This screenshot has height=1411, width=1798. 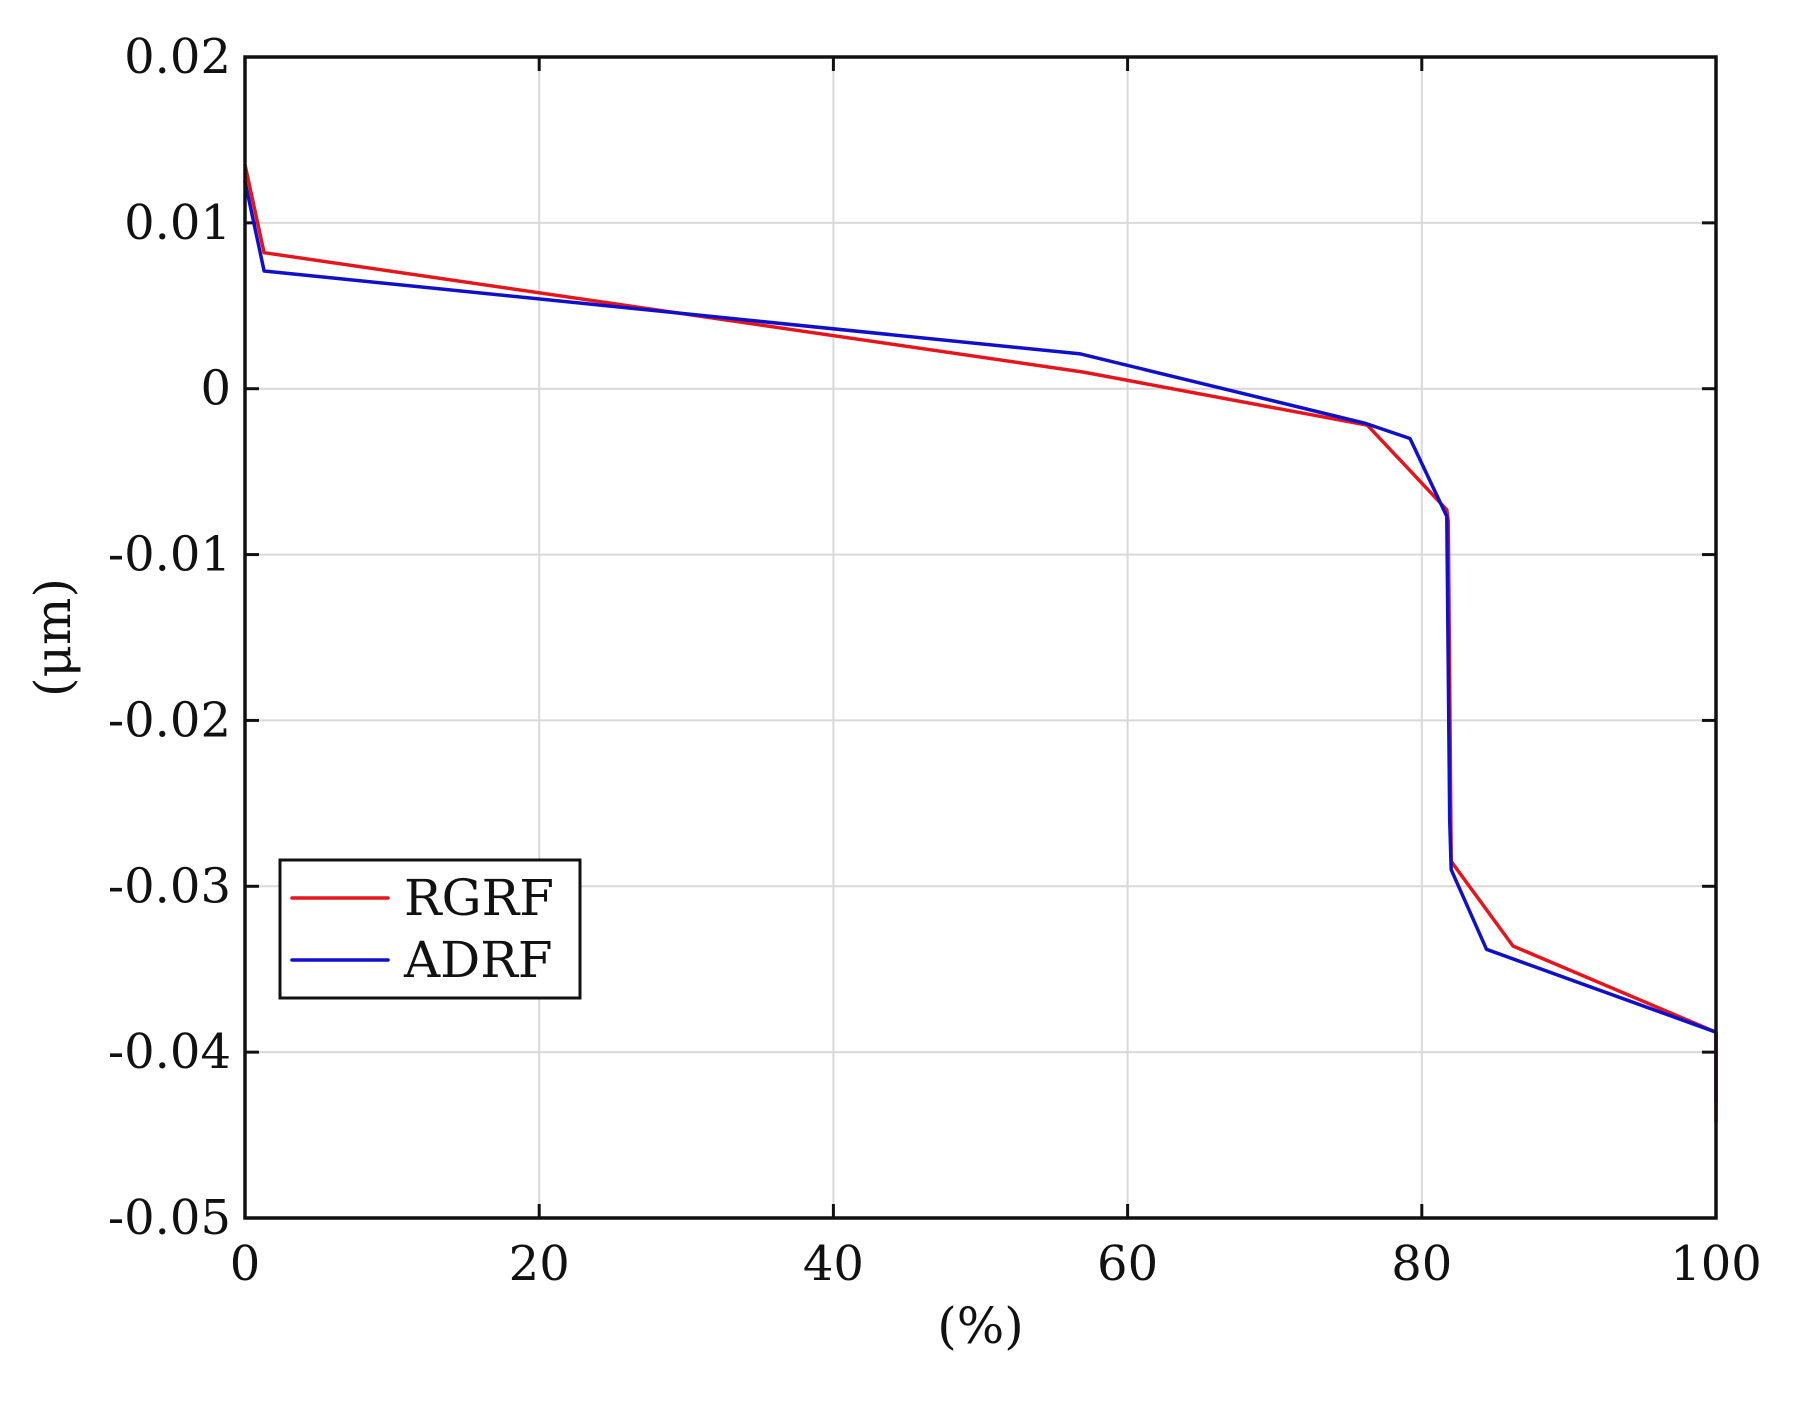 What do you see at coordinates (1421, 1264) in the screenshot?
I see `x-tick-label: 80` at bounding box center [1421, 1264].